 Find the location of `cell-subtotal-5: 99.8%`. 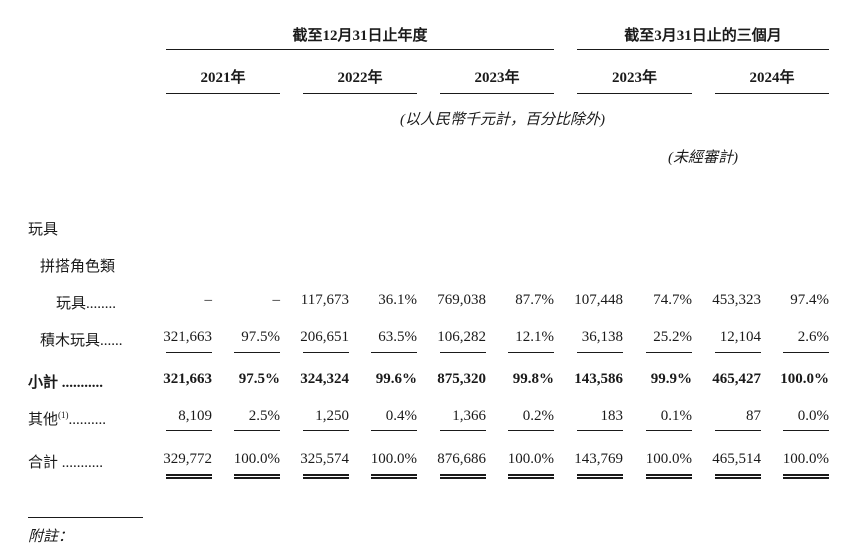

cell-subtotal-5: 99.8% is located at coordinates (533, 379).